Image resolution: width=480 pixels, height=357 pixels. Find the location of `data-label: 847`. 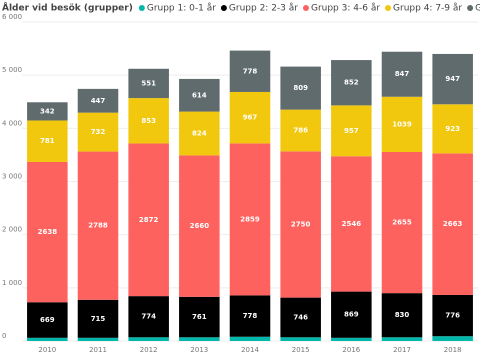

data-label: 847 is located at coordinates (402, 74).